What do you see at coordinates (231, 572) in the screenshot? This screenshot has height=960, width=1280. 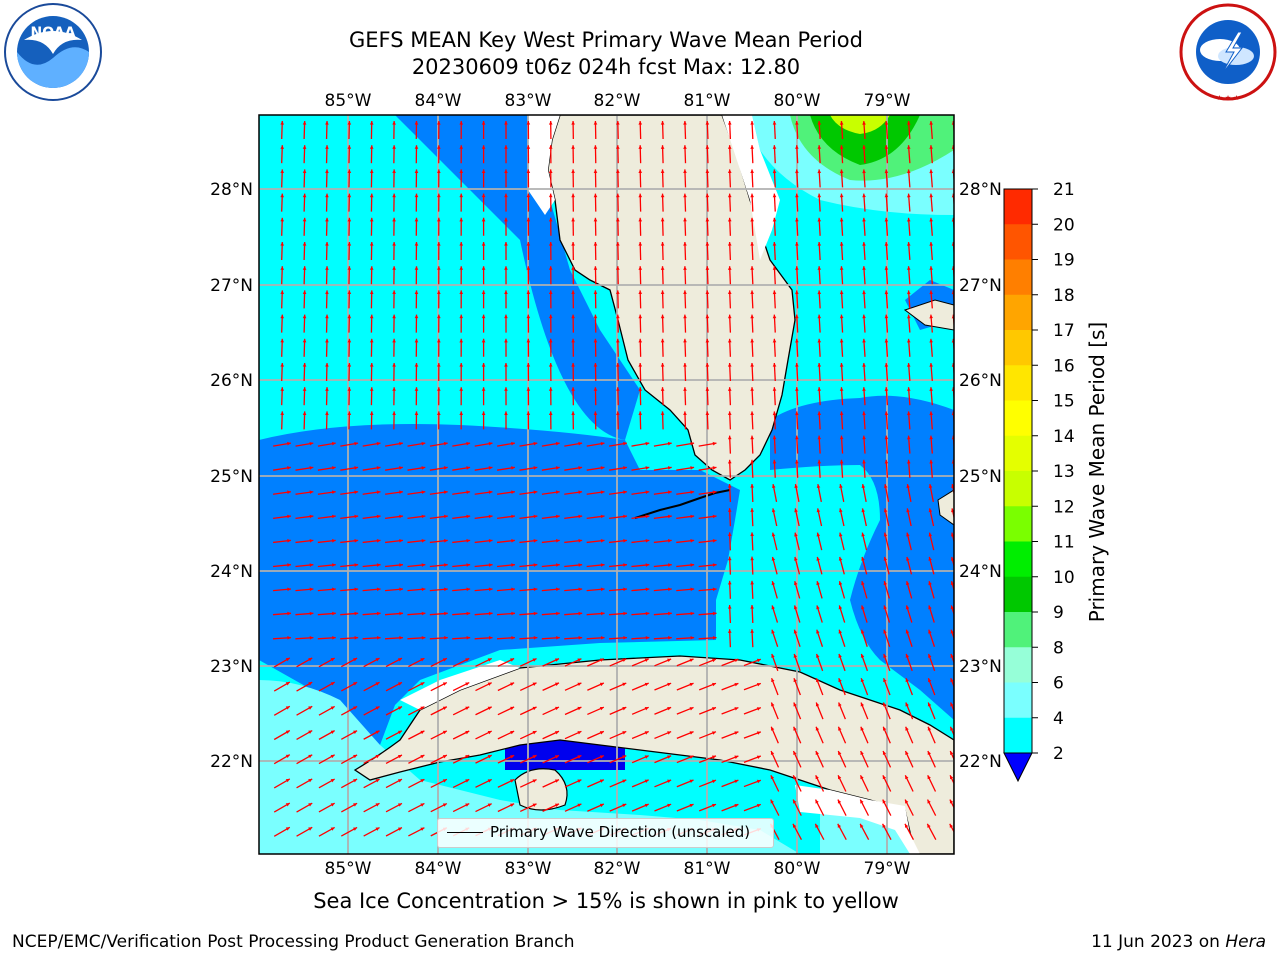 I see `lat-tick-left: 24°N` at bounding box center [231, 572].